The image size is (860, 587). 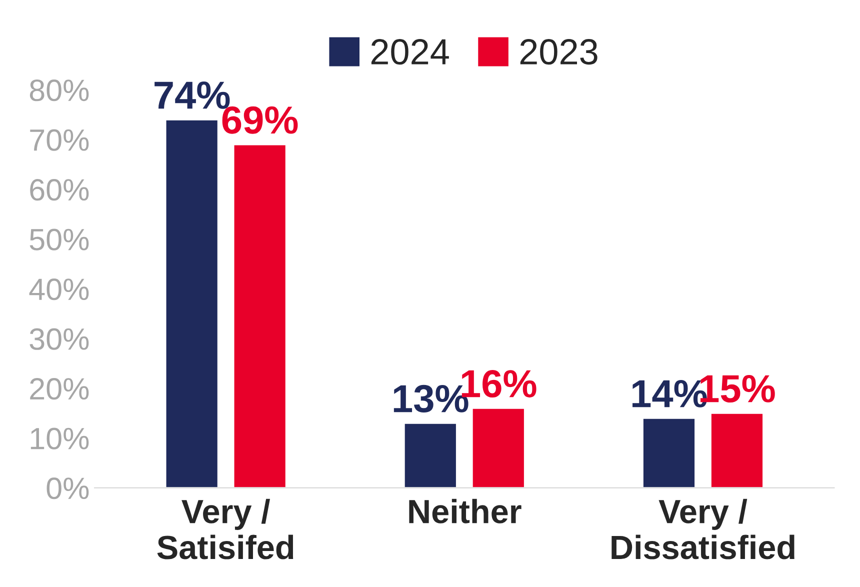 I want to click on y-tick-label: 80%, so click(x=59, y=91).